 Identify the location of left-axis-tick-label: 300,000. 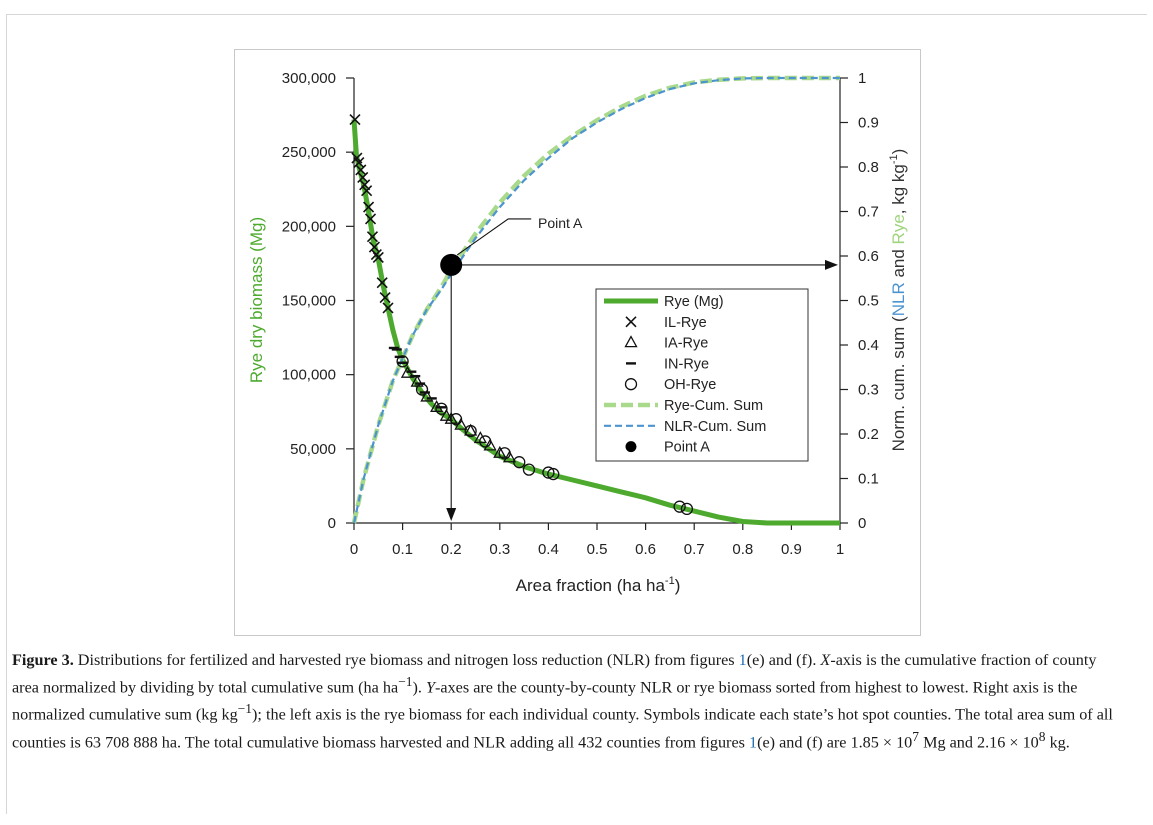
(309, 78).